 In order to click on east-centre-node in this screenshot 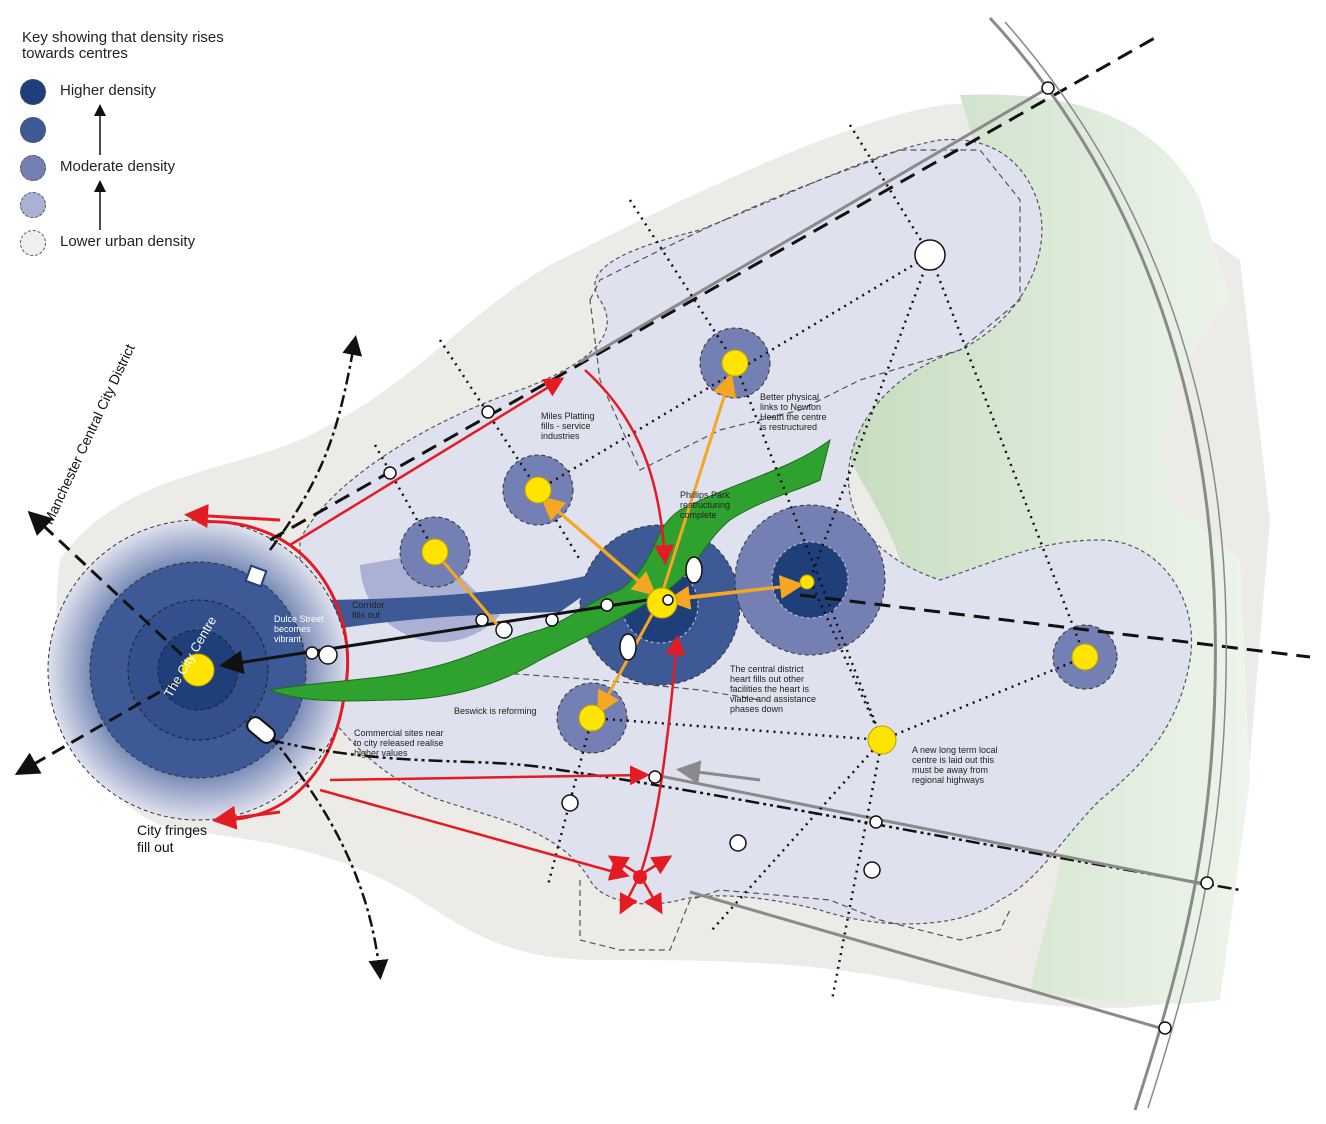, I will do `click(807, 582)`.